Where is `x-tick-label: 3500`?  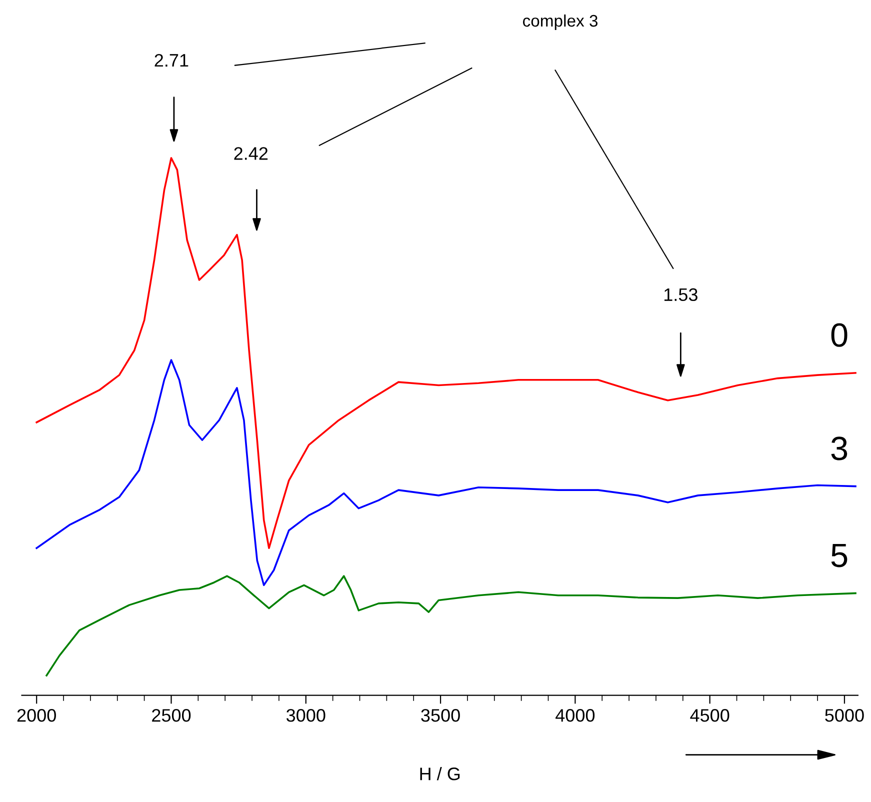
x-tick-label: 3500 is located at coordinates (440, 715).